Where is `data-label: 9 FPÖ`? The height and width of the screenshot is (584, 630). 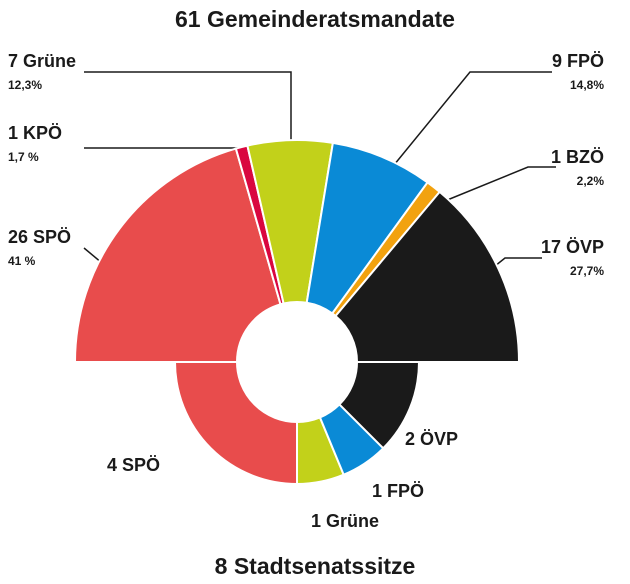
data-label: 9 FPÖ is located at coordinates (578, 61).